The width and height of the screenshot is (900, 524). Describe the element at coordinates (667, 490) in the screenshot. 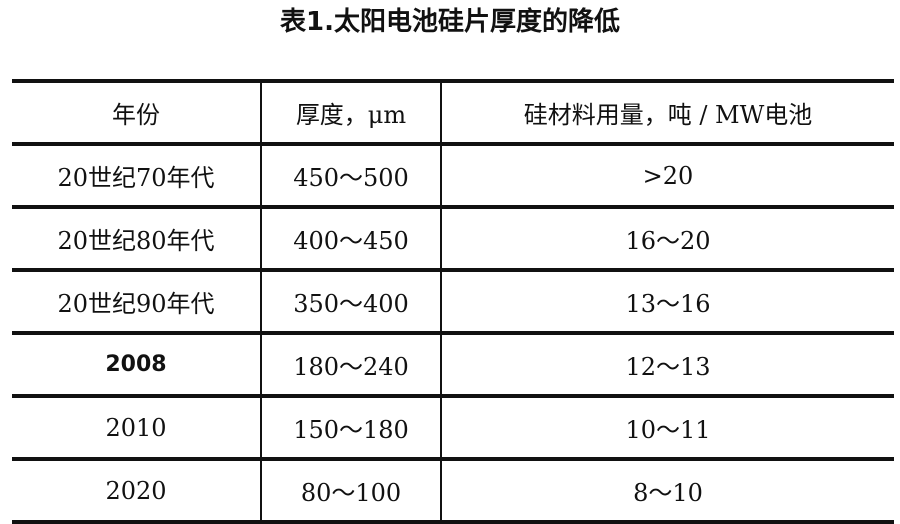

I see `cell-silicon-usage: 8～10` at that location.